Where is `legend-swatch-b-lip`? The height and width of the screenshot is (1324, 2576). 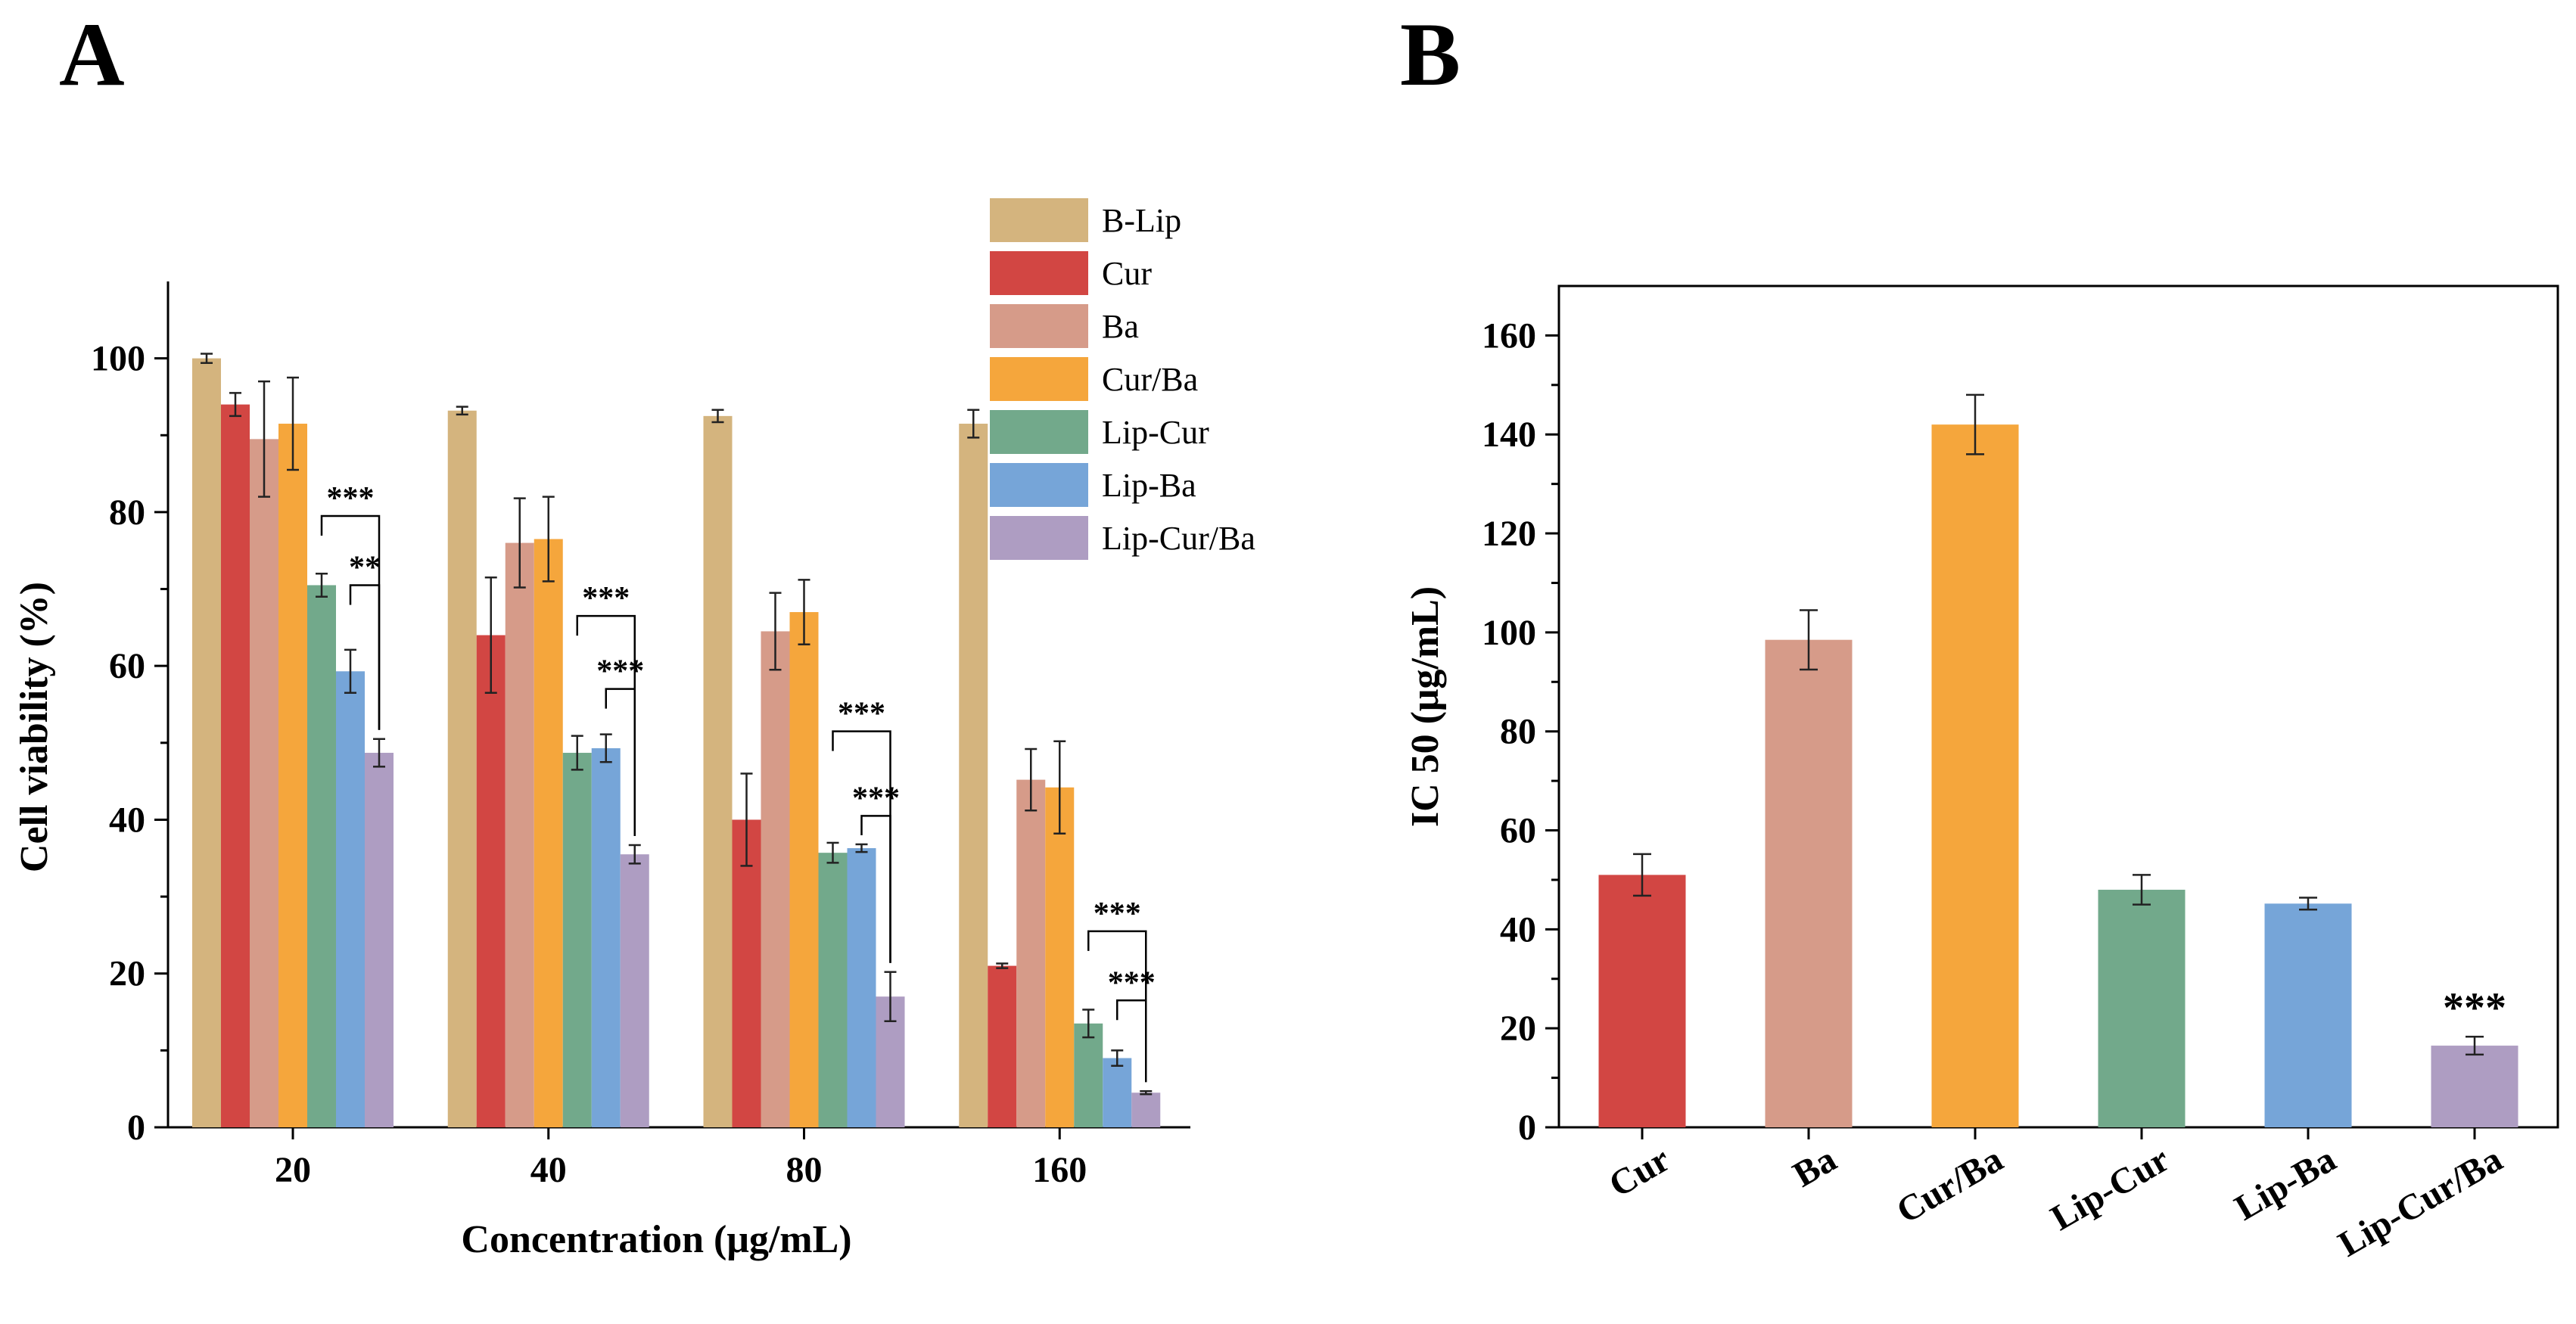
legend-swatch-b-lip is located at coordinates (1039, 220).